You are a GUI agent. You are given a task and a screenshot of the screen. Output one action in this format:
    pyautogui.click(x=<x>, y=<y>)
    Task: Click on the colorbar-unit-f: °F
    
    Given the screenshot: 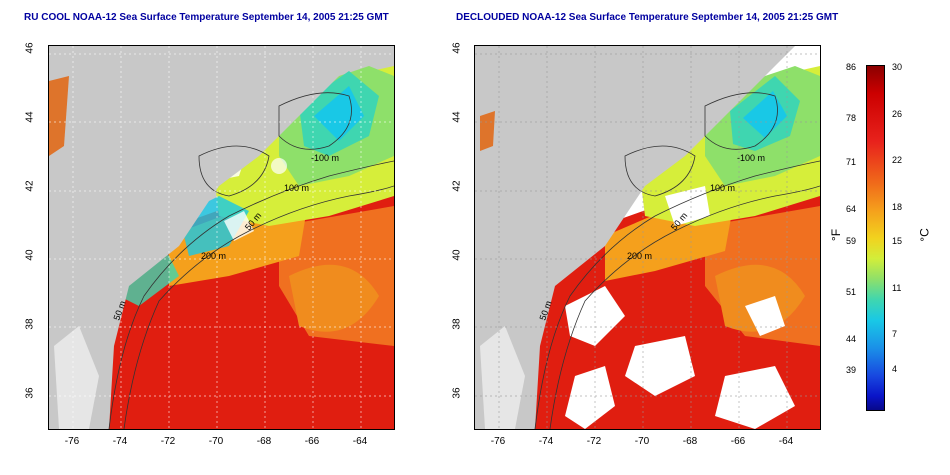 What is the action you would take?
    pyautogui.click(x=836, y=235)
    